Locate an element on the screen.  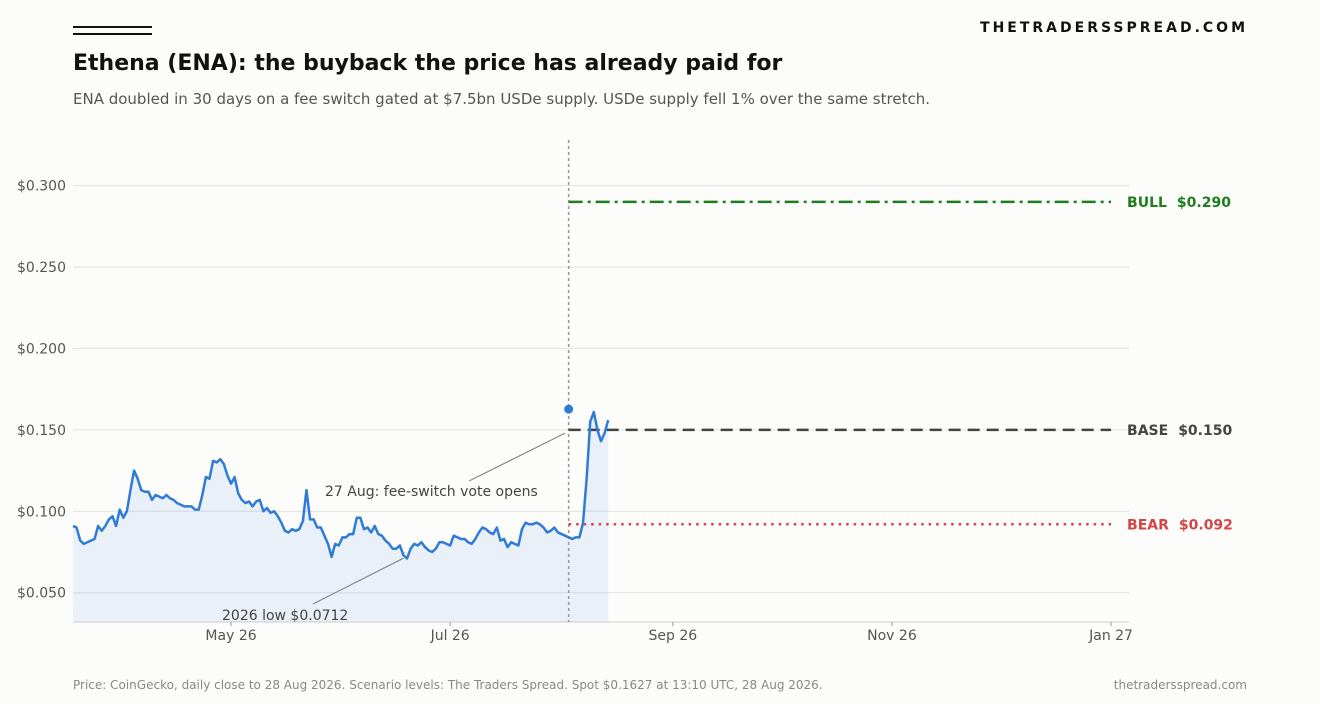
header-rule-top is located at coordinates (112, 27).